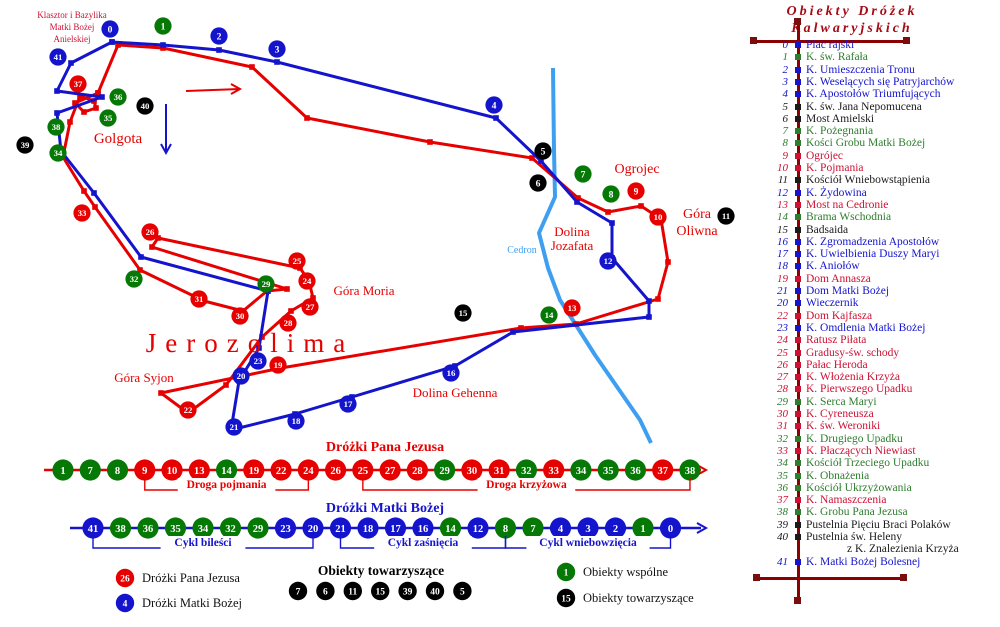 This screenshot has height=627, width=1000. Describe the element at coordinates (219, 36) in the screenshot. I see `map-node-2-number: 2` at that location.